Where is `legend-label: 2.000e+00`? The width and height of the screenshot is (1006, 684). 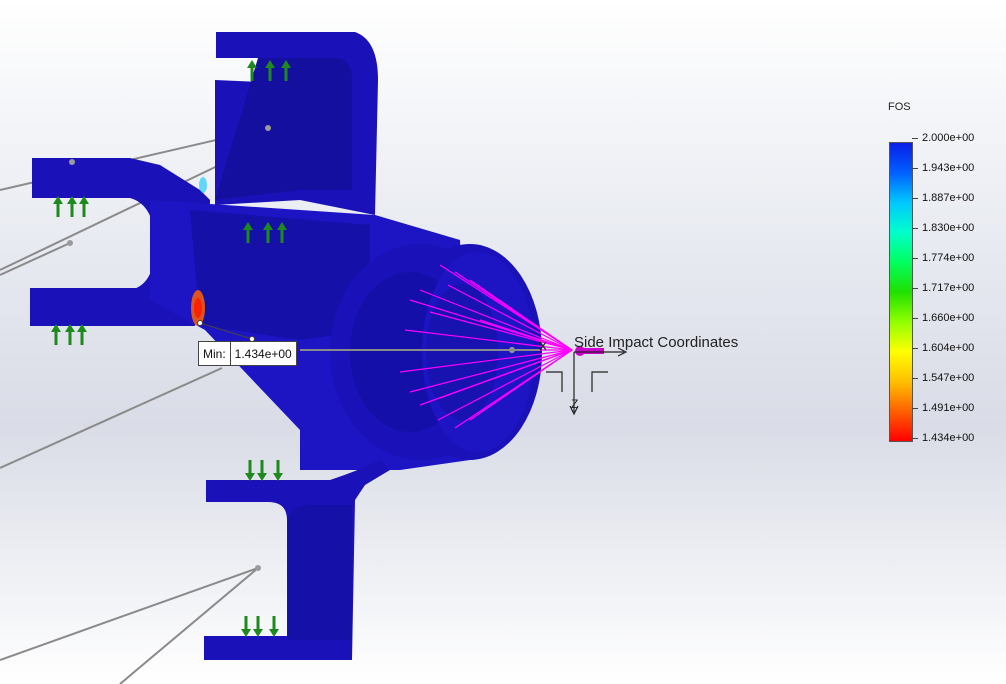
legend-label: 2.000e+00 is located at coordinates (948, 138).